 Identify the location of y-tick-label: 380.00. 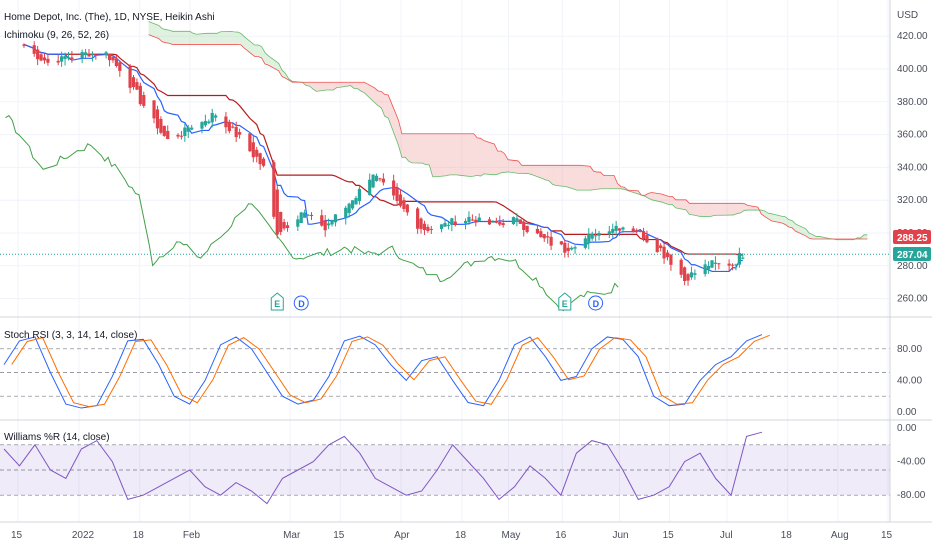
(912, 102).